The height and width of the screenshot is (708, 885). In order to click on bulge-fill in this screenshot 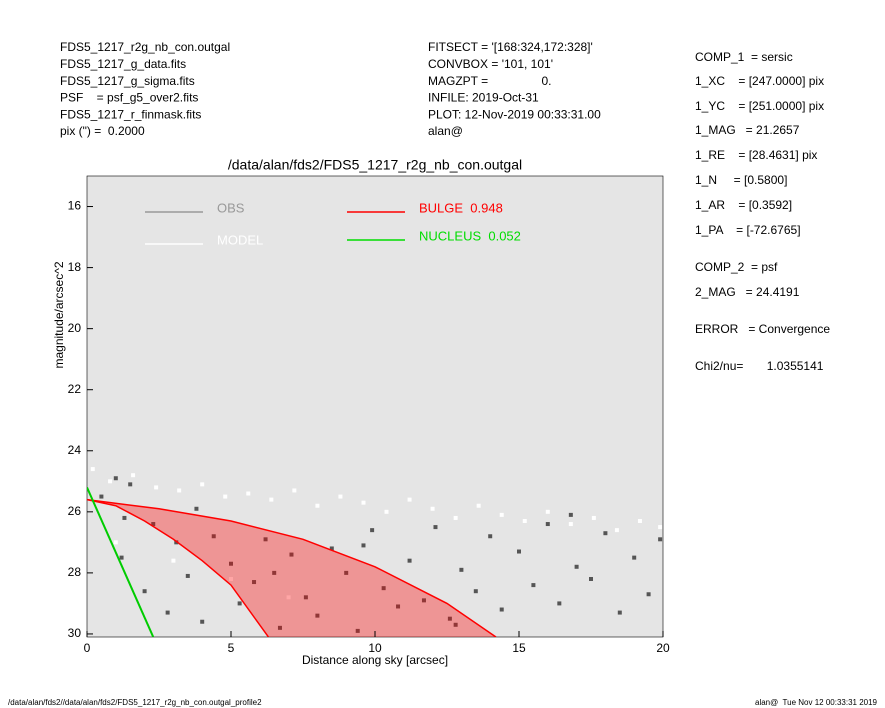, I will do `click(291, 568)`.